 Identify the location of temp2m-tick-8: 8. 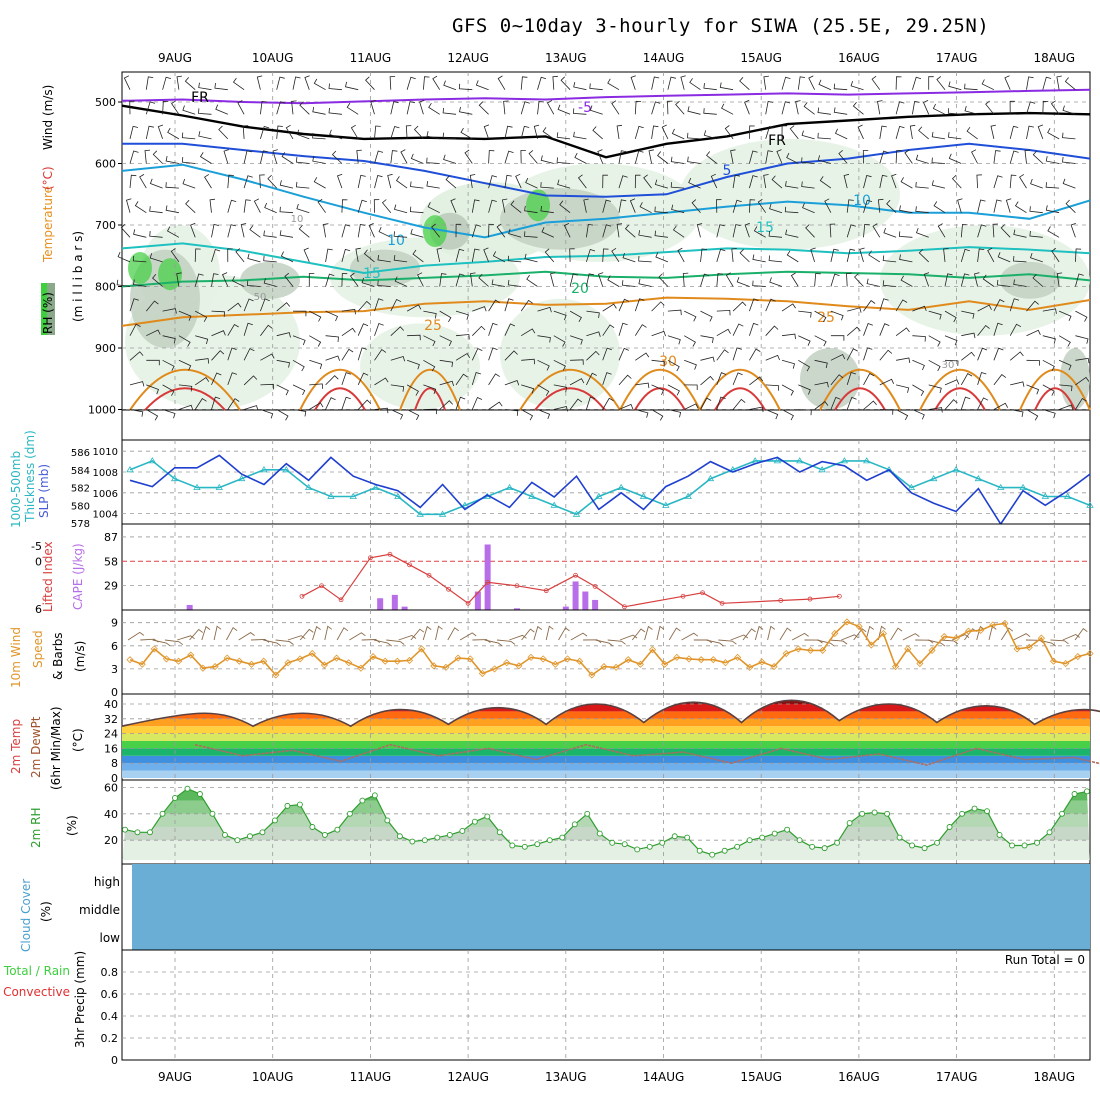
(114, 763).